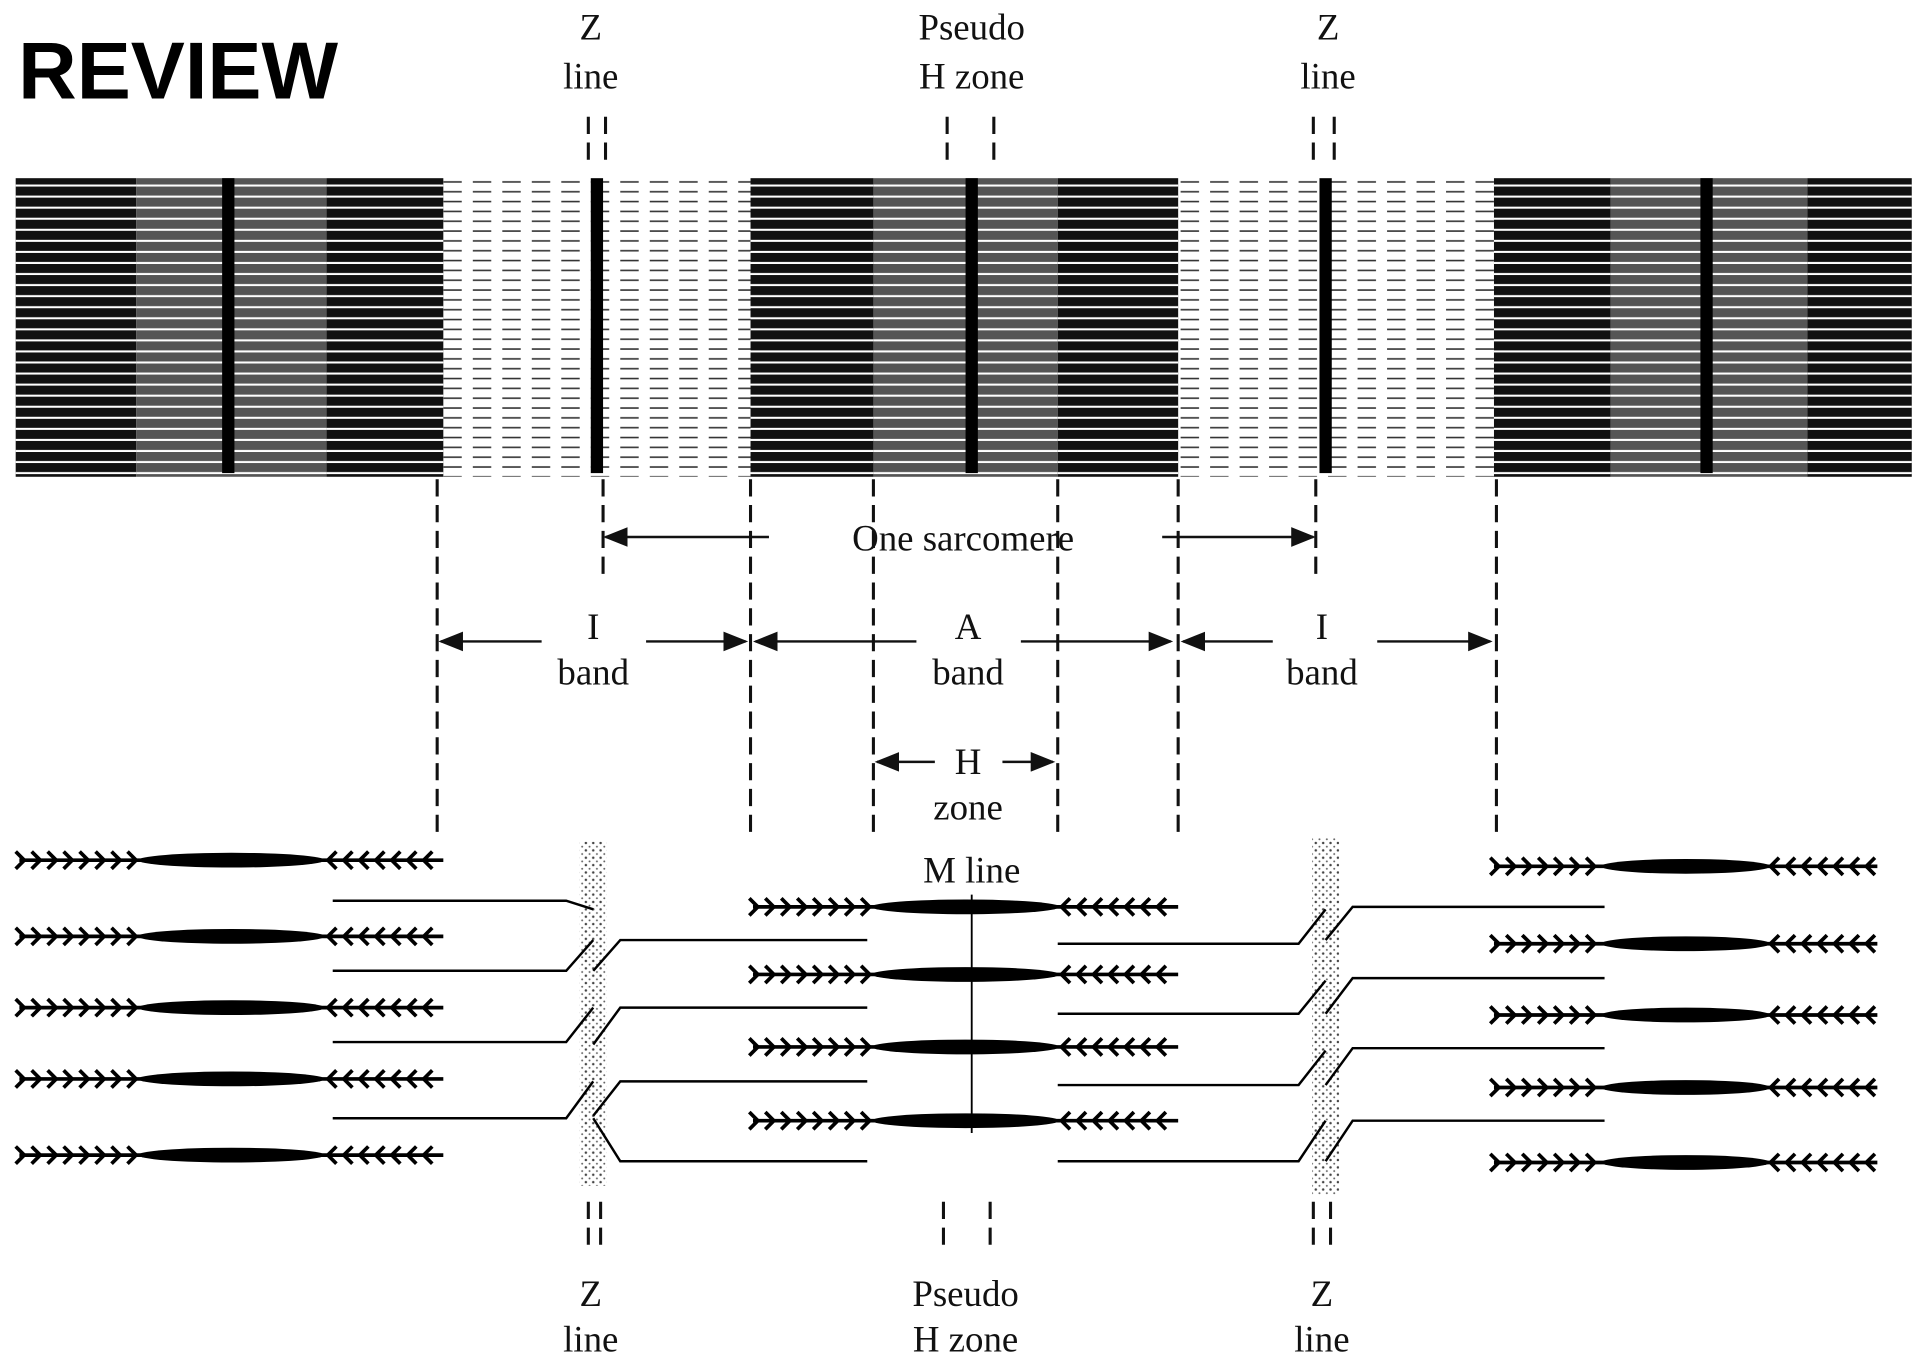 The height and width of the screenshot is (1364, 1925). What do you see at coordinates (971, 869) in the screenshot?
I see `m-line-label: M line` at bounding box center [971, 869].